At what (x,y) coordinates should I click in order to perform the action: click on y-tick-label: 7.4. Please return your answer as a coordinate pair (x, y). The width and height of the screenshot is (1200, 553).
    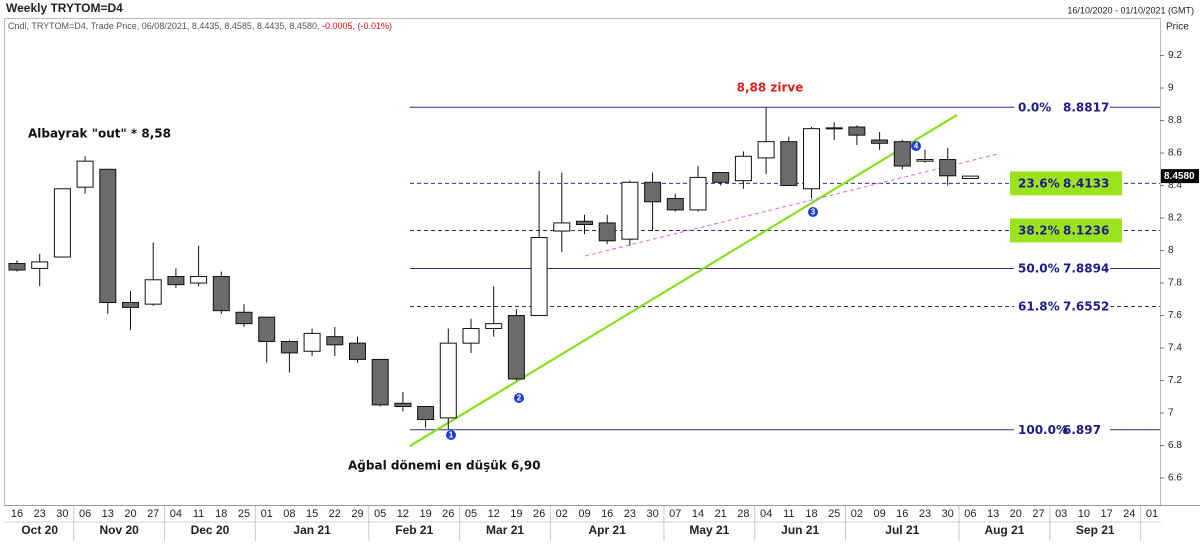
    Looking at the image, I should click on (1175, 348).